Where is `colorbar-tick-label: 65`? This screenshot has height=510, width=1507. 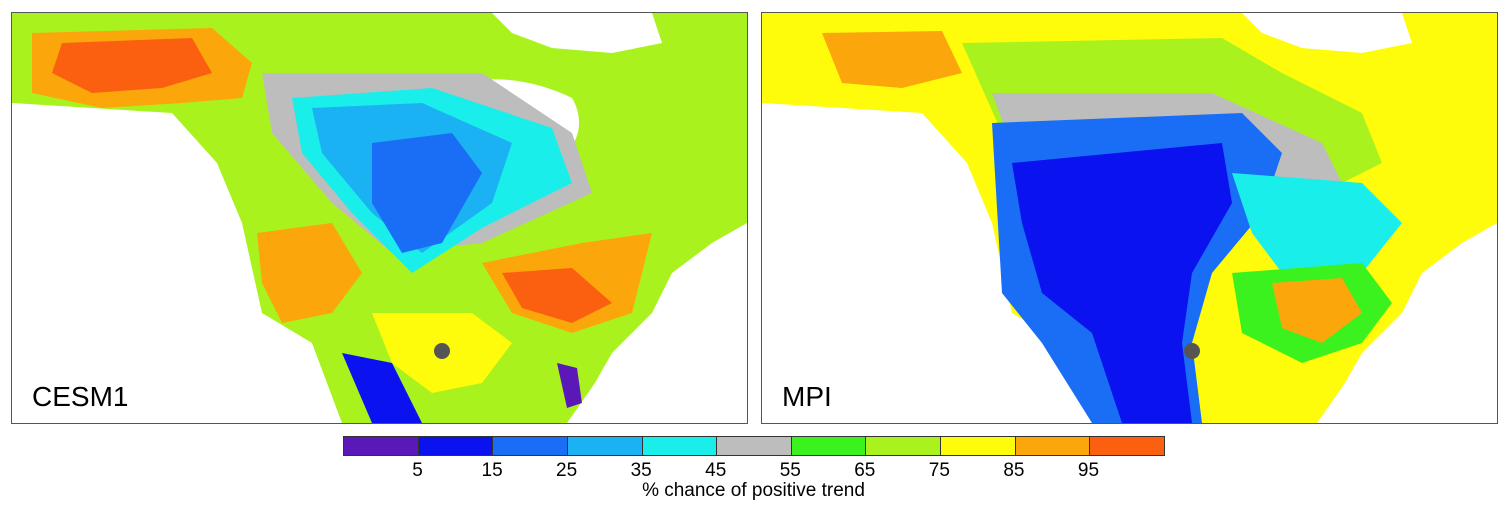
colorbar-tick-label: 65 is located at coordinates (865, 470).